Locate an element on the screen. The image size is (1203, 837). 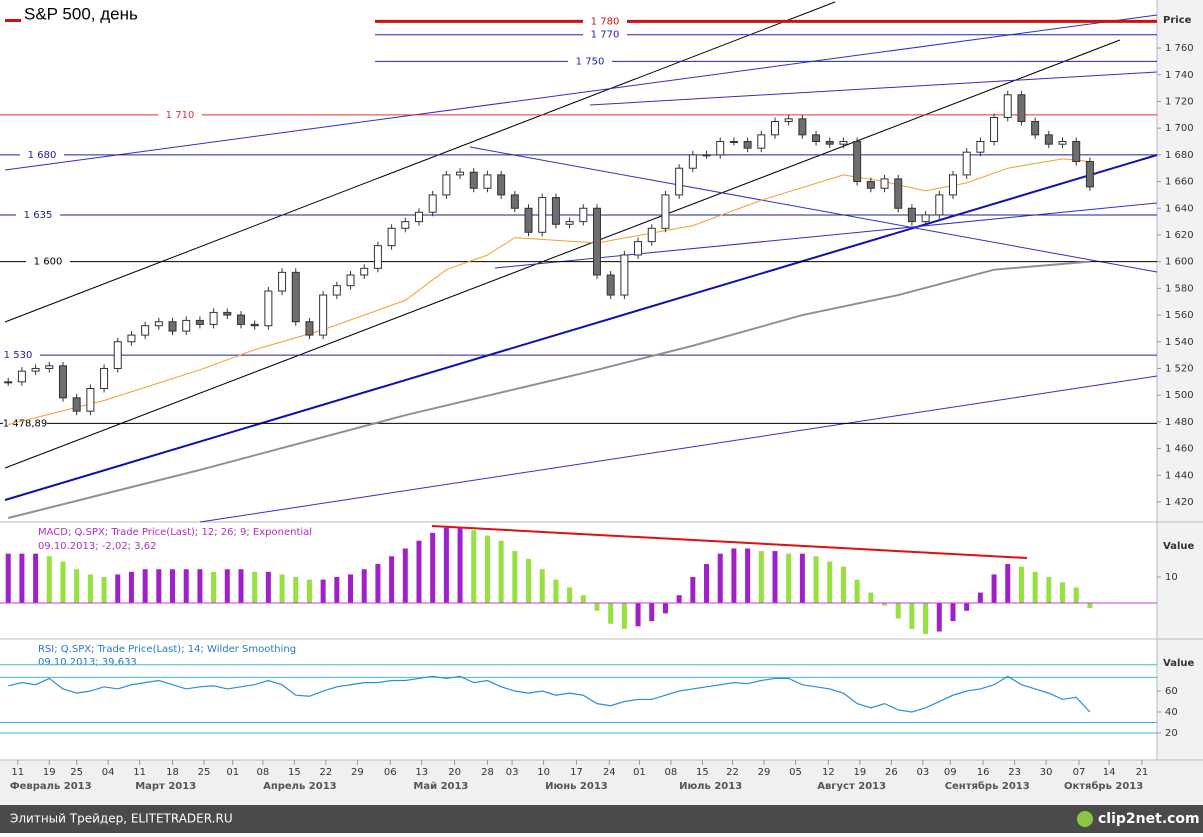
x-tick-label: 07 is located at coordinates (1079, 772).